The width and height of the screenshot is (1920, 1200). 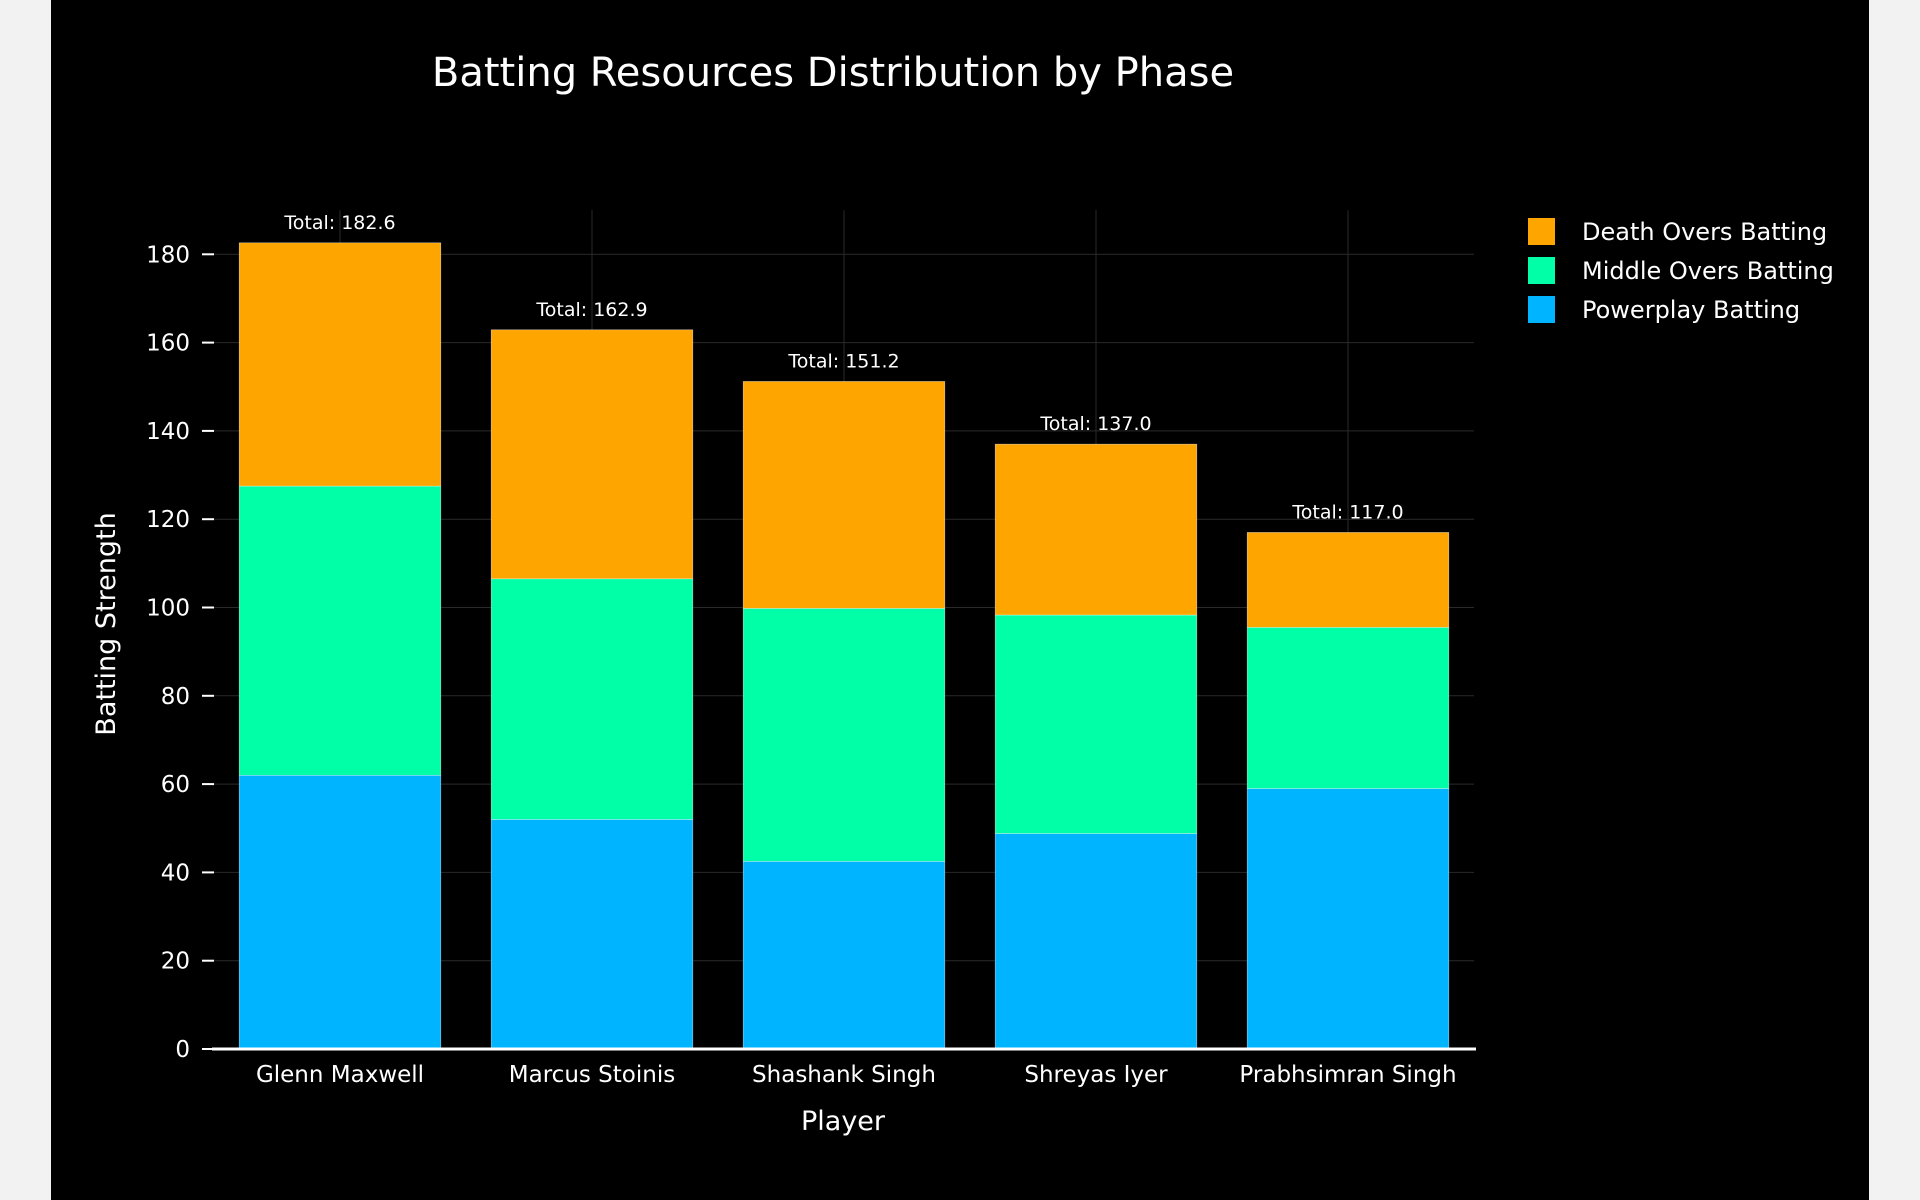 I want to click on y-tick-label: 20, so click(x=175, y=962).